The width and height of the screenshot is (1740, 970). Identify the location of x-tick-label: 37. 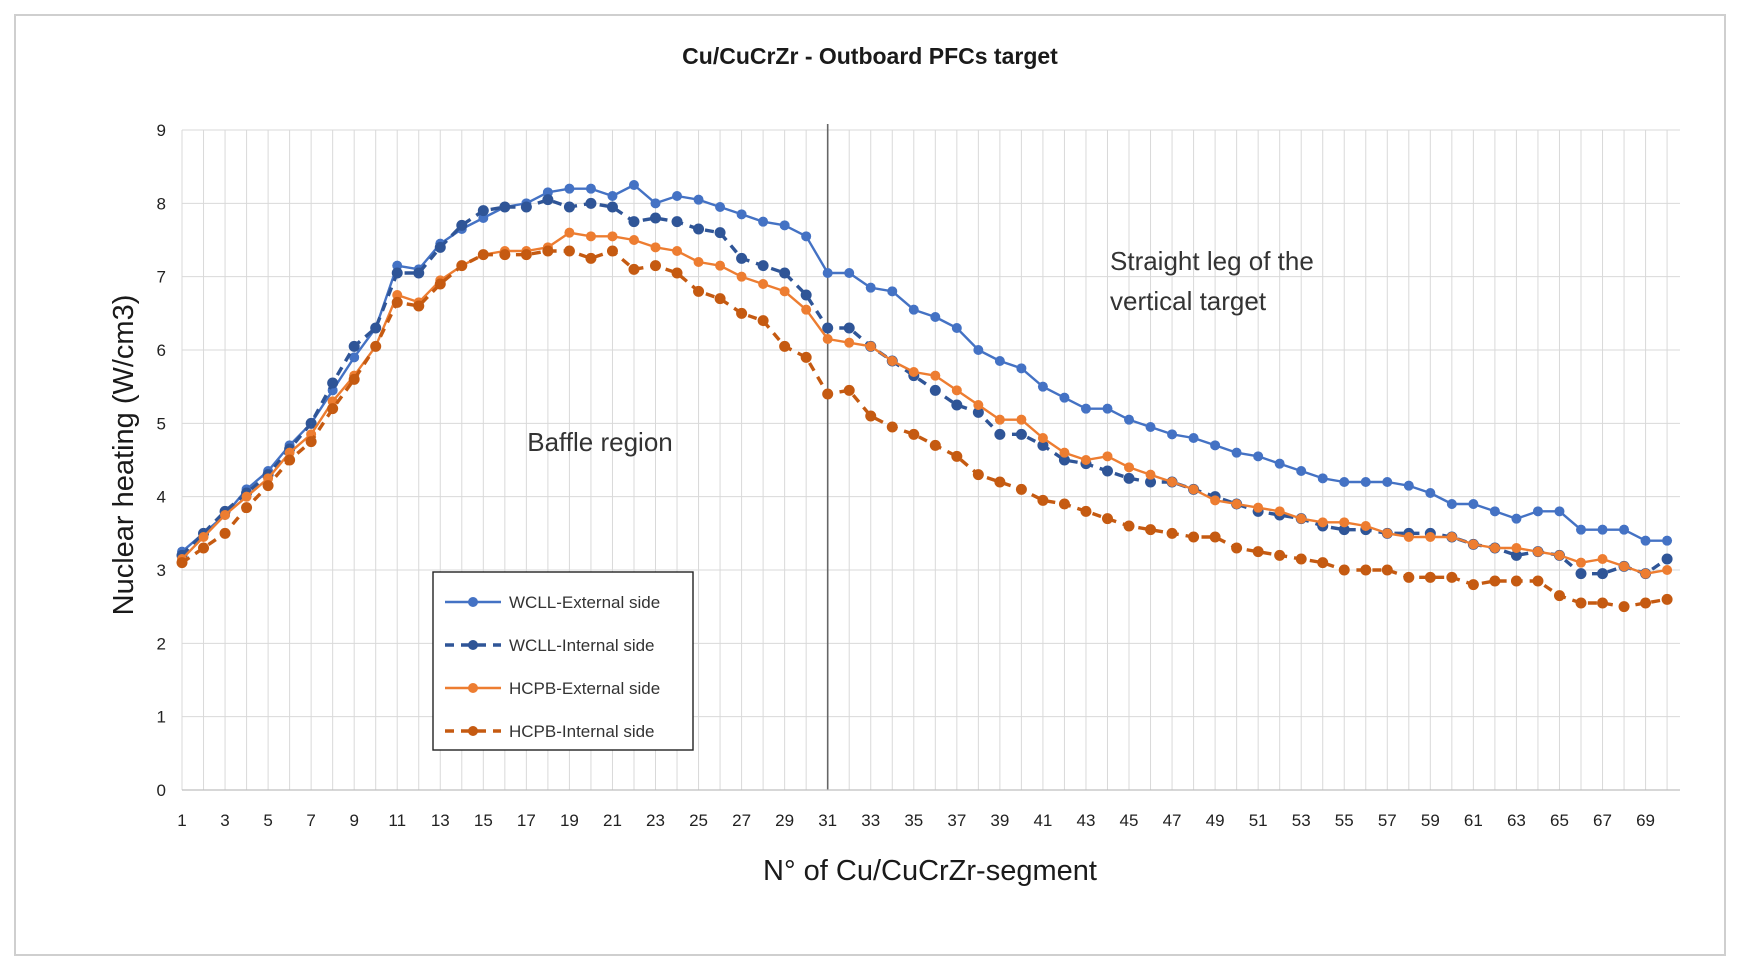
(956, 820).